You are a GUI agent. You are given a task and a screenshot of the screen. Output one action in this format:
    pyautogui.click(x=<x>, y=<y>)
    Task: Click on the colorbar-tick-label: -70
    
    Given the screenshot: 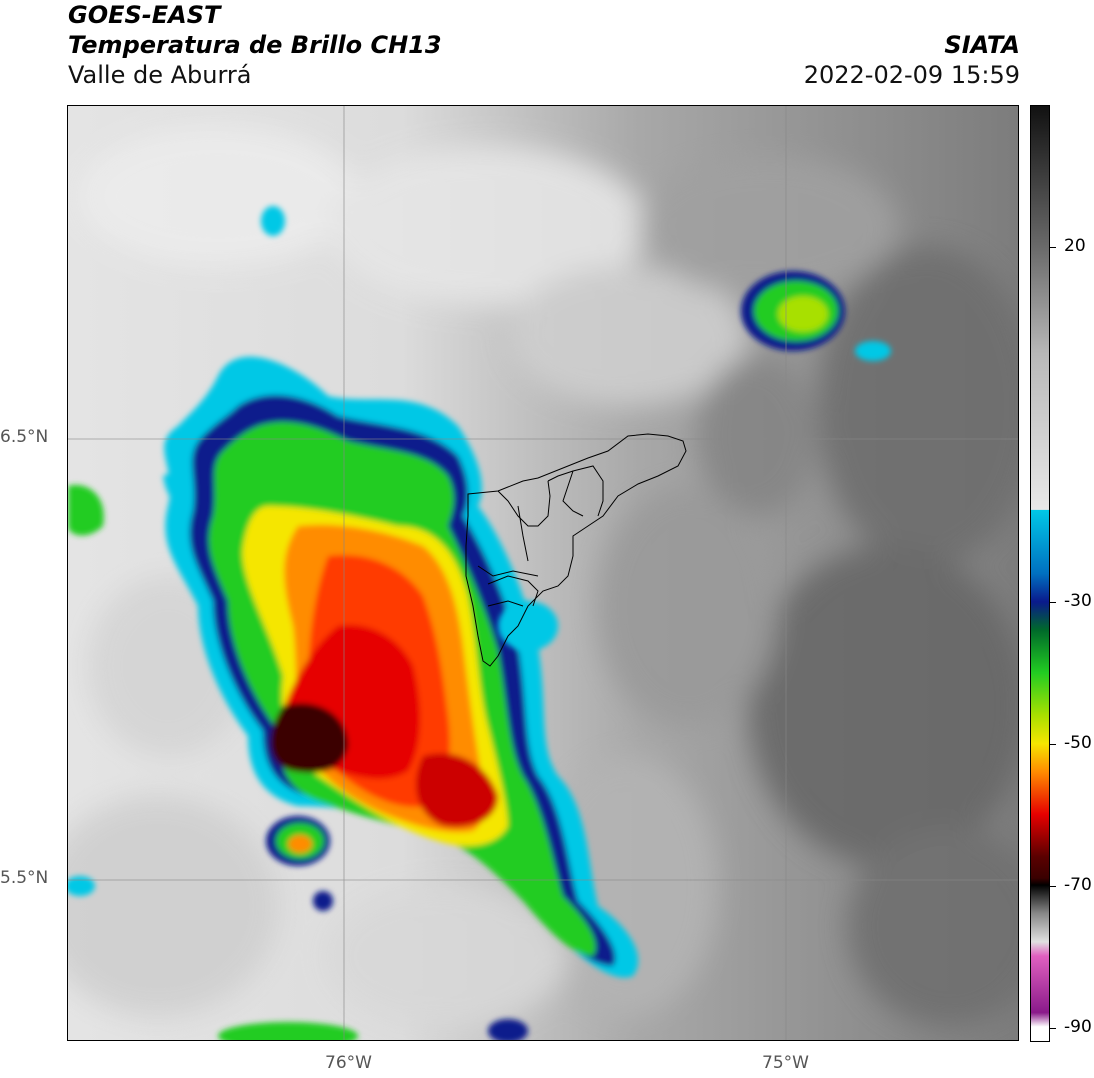 What is the action you would take?
    pyautogui.click(x=1078, y=884)
    